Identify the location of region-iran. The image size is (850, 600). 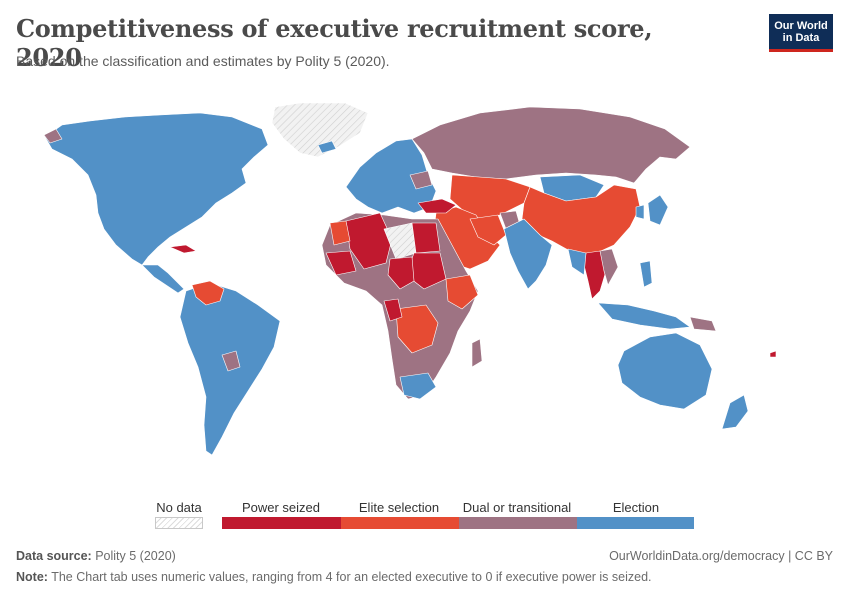
(488, 230).